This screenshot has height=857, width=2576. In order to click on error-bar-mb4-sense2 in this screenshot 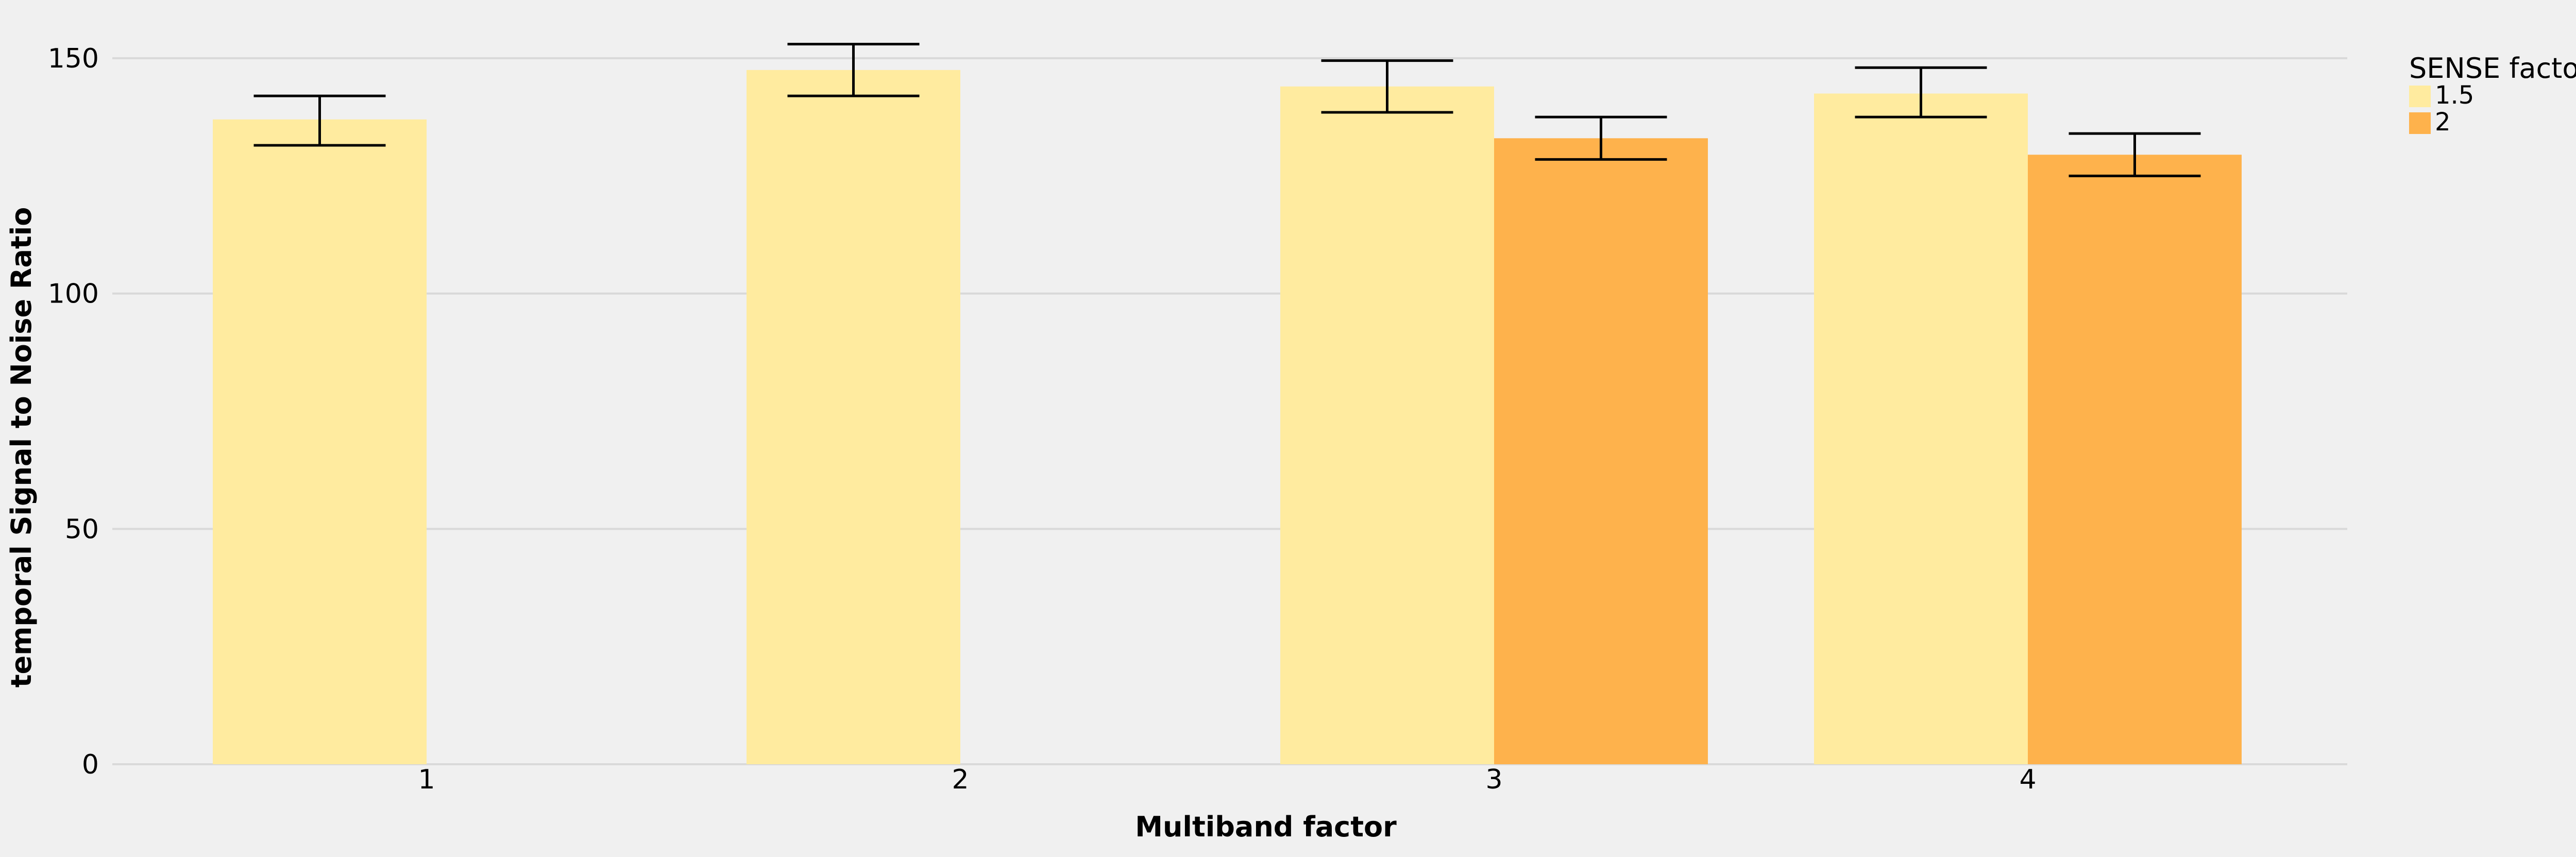, I will do `click(2135, 155)`.